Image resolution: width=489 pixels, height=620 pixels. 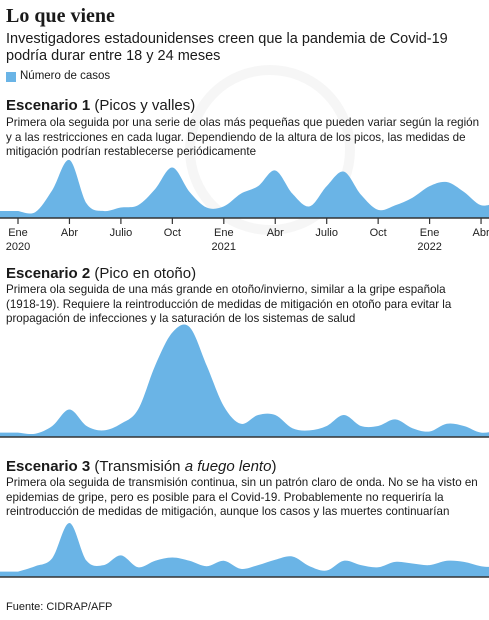 I want to click on scenario-3-name: Escenario 3, so click(x=48, y=466).